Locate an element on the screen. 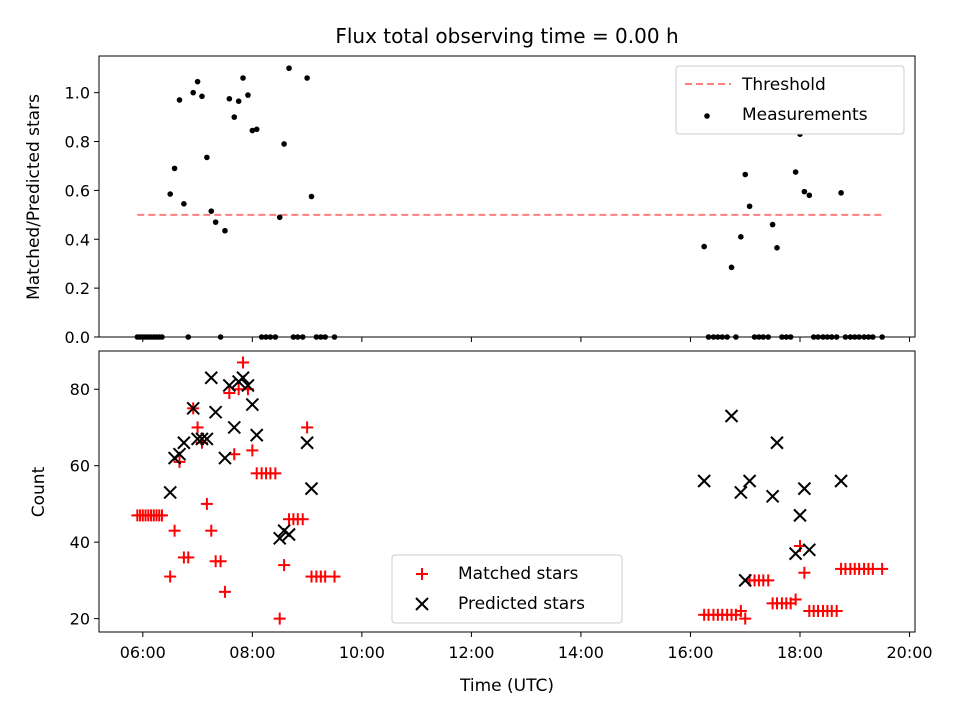 Image resolution: width=960 pixels, height=720 pixels. count-y-tick-label: 40 is located at coordinates (80, 542).